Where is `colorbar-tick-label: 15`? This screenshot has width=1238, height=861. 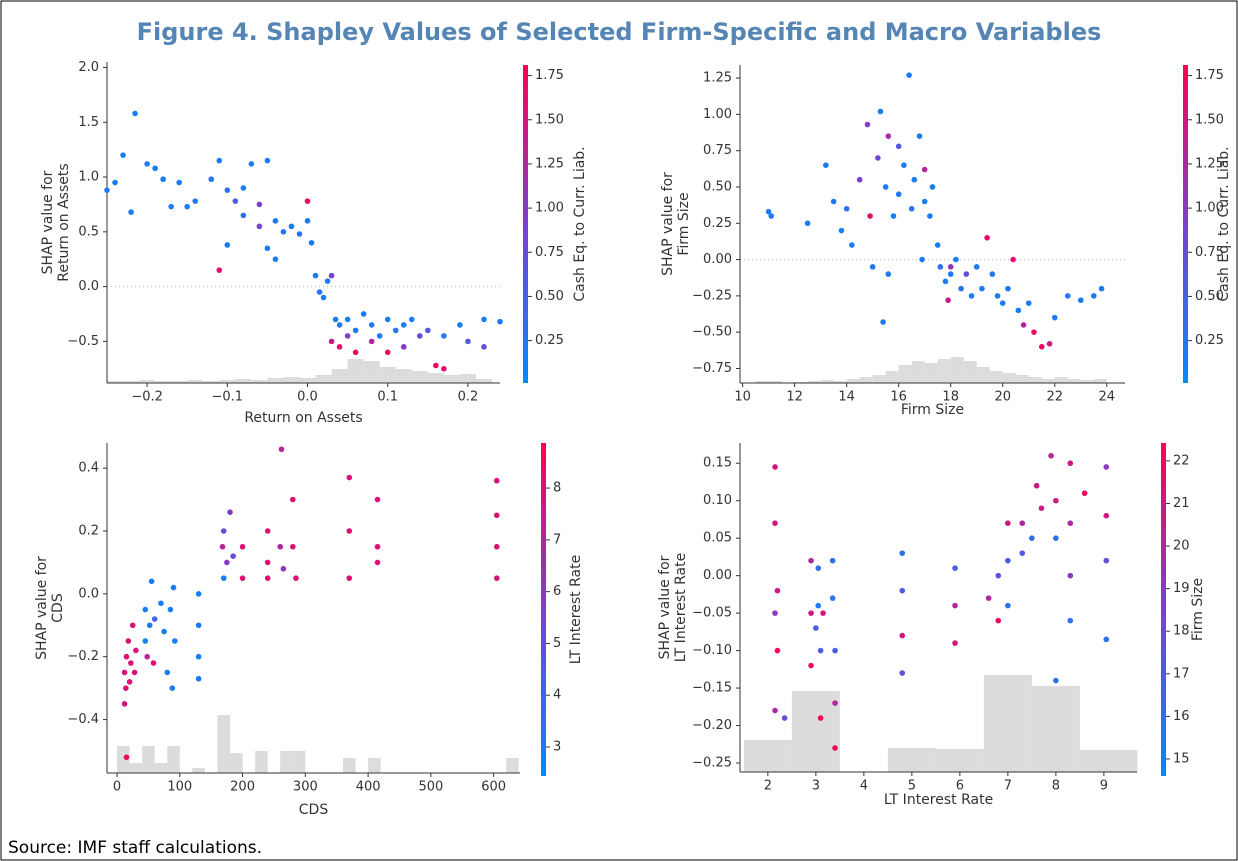
colorbar-tick-label: 15 is located at coordinates (1181, 758).